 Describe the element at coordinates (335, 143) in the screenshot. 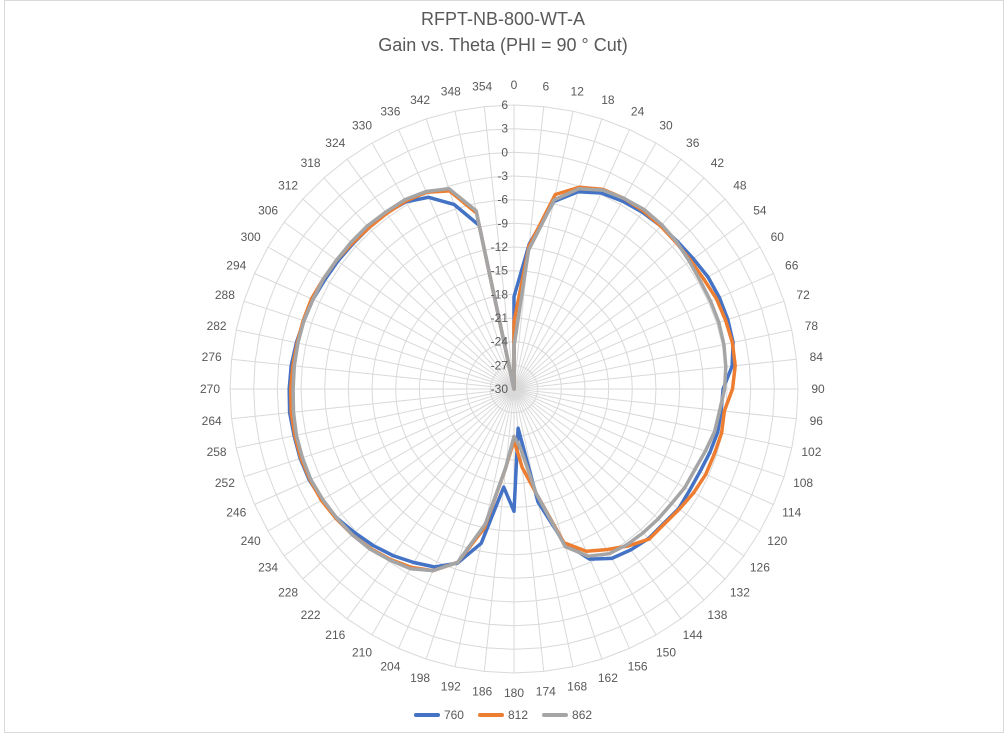

I see `angle-tick-label: 324` at that location.